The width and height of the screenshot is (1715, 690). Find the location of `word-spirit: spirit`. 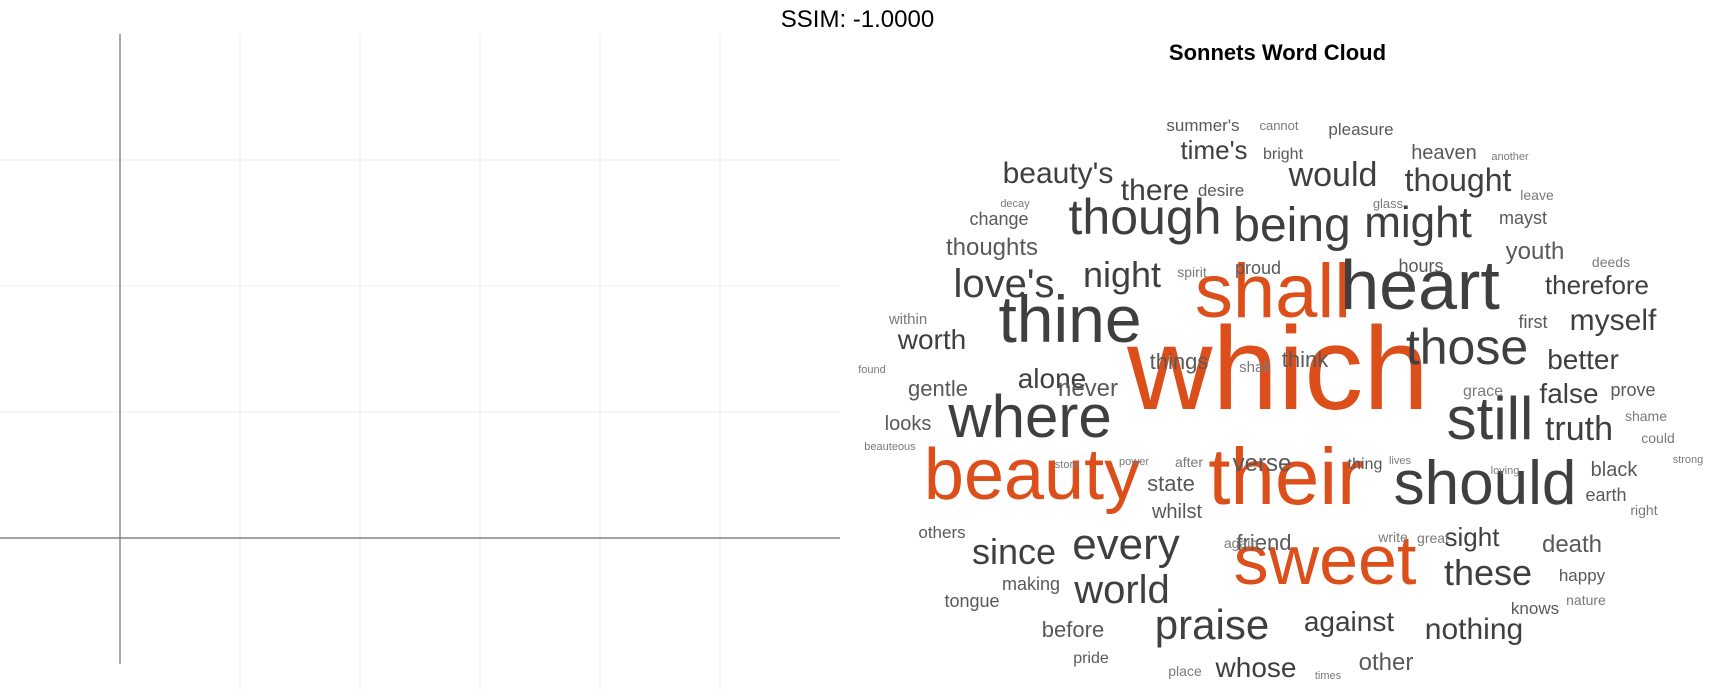

word-spirit: spirit is located at coordinates (1192, 272).